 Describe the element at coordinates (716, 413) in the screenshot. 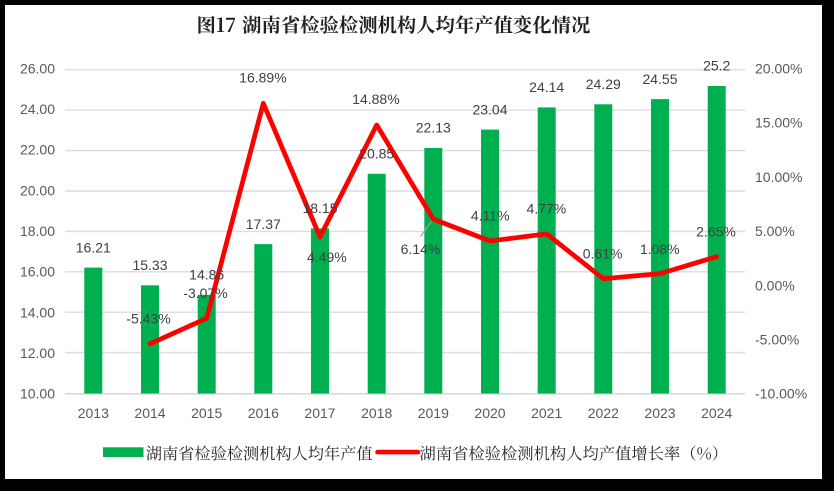

I see `svg-text: 2024` at that location.